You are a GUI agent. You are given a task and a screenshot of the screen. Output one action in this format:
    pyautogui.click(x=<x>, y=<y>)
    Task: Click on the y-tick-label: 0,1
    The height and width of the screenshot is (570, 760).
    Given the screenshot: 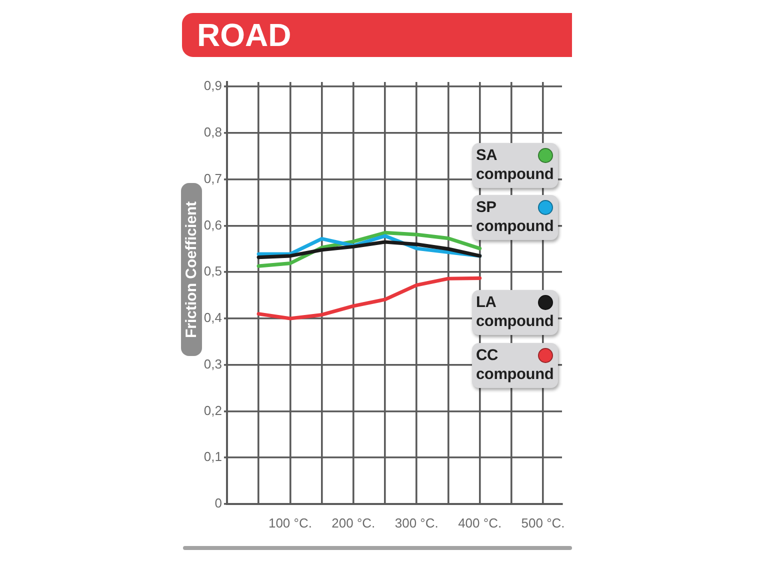 What is the action you would take?
    pyautogui.click(x=213, y=456)
    